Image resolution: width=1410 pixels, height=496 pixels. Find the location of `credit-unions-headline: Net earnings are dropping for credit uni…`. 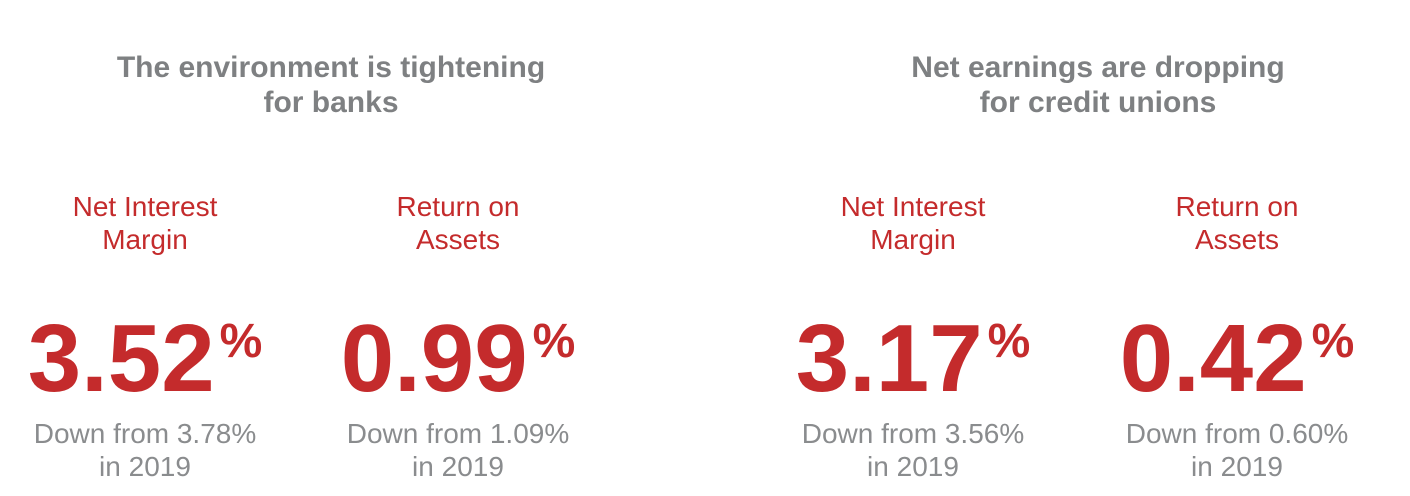

credit-unions-headline: Net earnings are dropping for credit uni… is located at coordinates (1097, 85).